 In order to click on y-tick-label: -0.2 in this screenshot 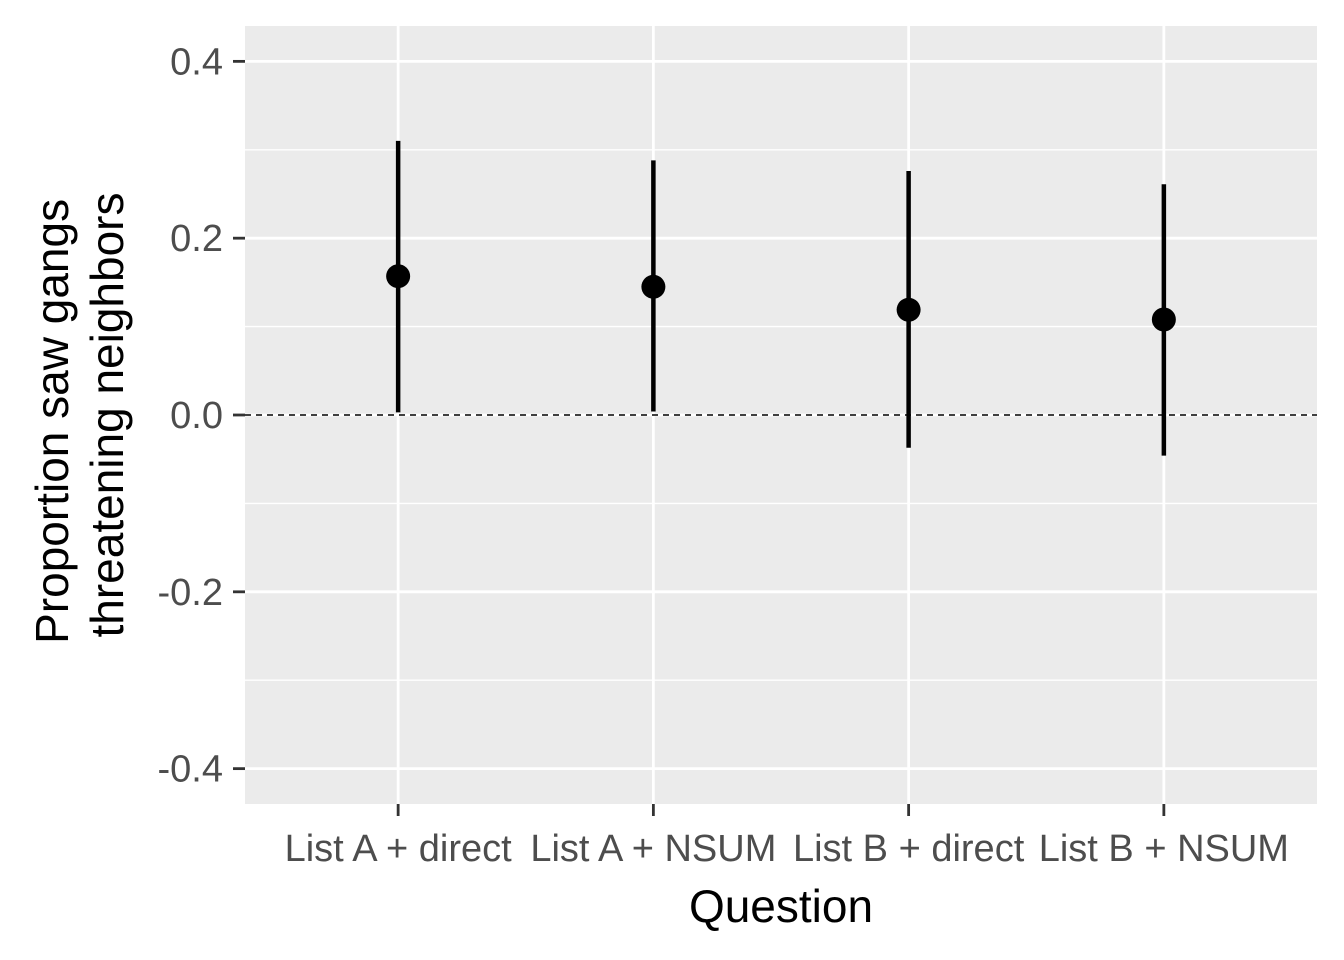, I will do `click(190, 593)`.